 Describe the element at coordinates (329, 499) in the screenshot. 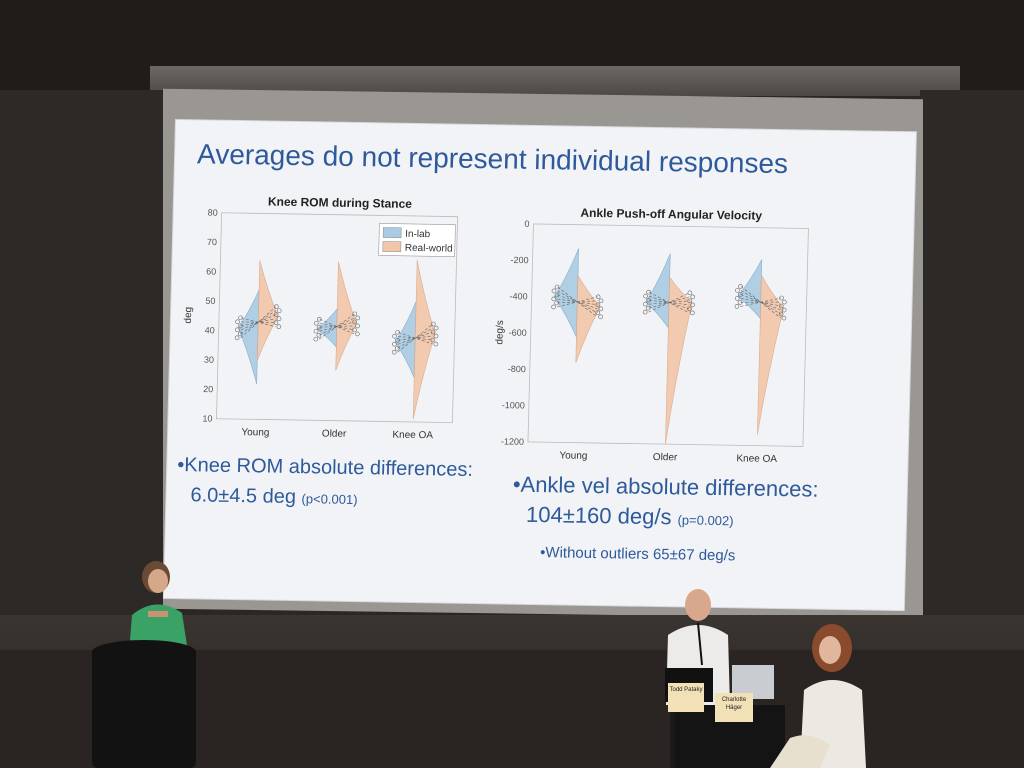

I see `knee-difference-pvalue: (p<0.001)` at that location.